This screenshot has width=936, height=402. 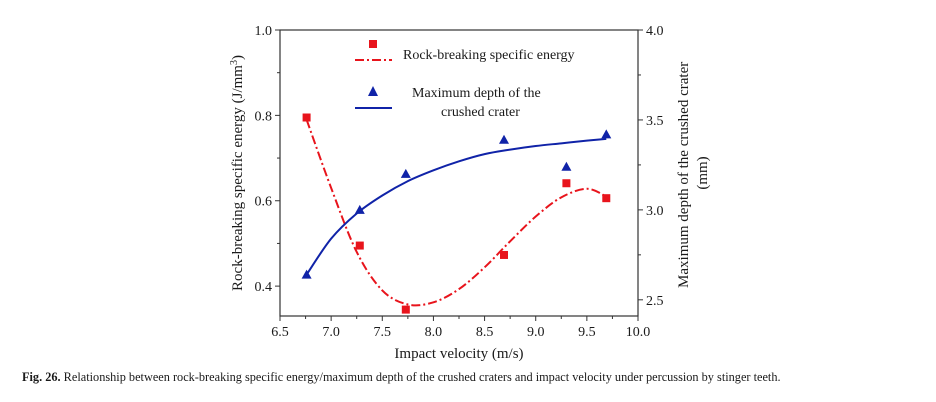 I want to click on depth-fit-curve, so click(x=456, y=206).